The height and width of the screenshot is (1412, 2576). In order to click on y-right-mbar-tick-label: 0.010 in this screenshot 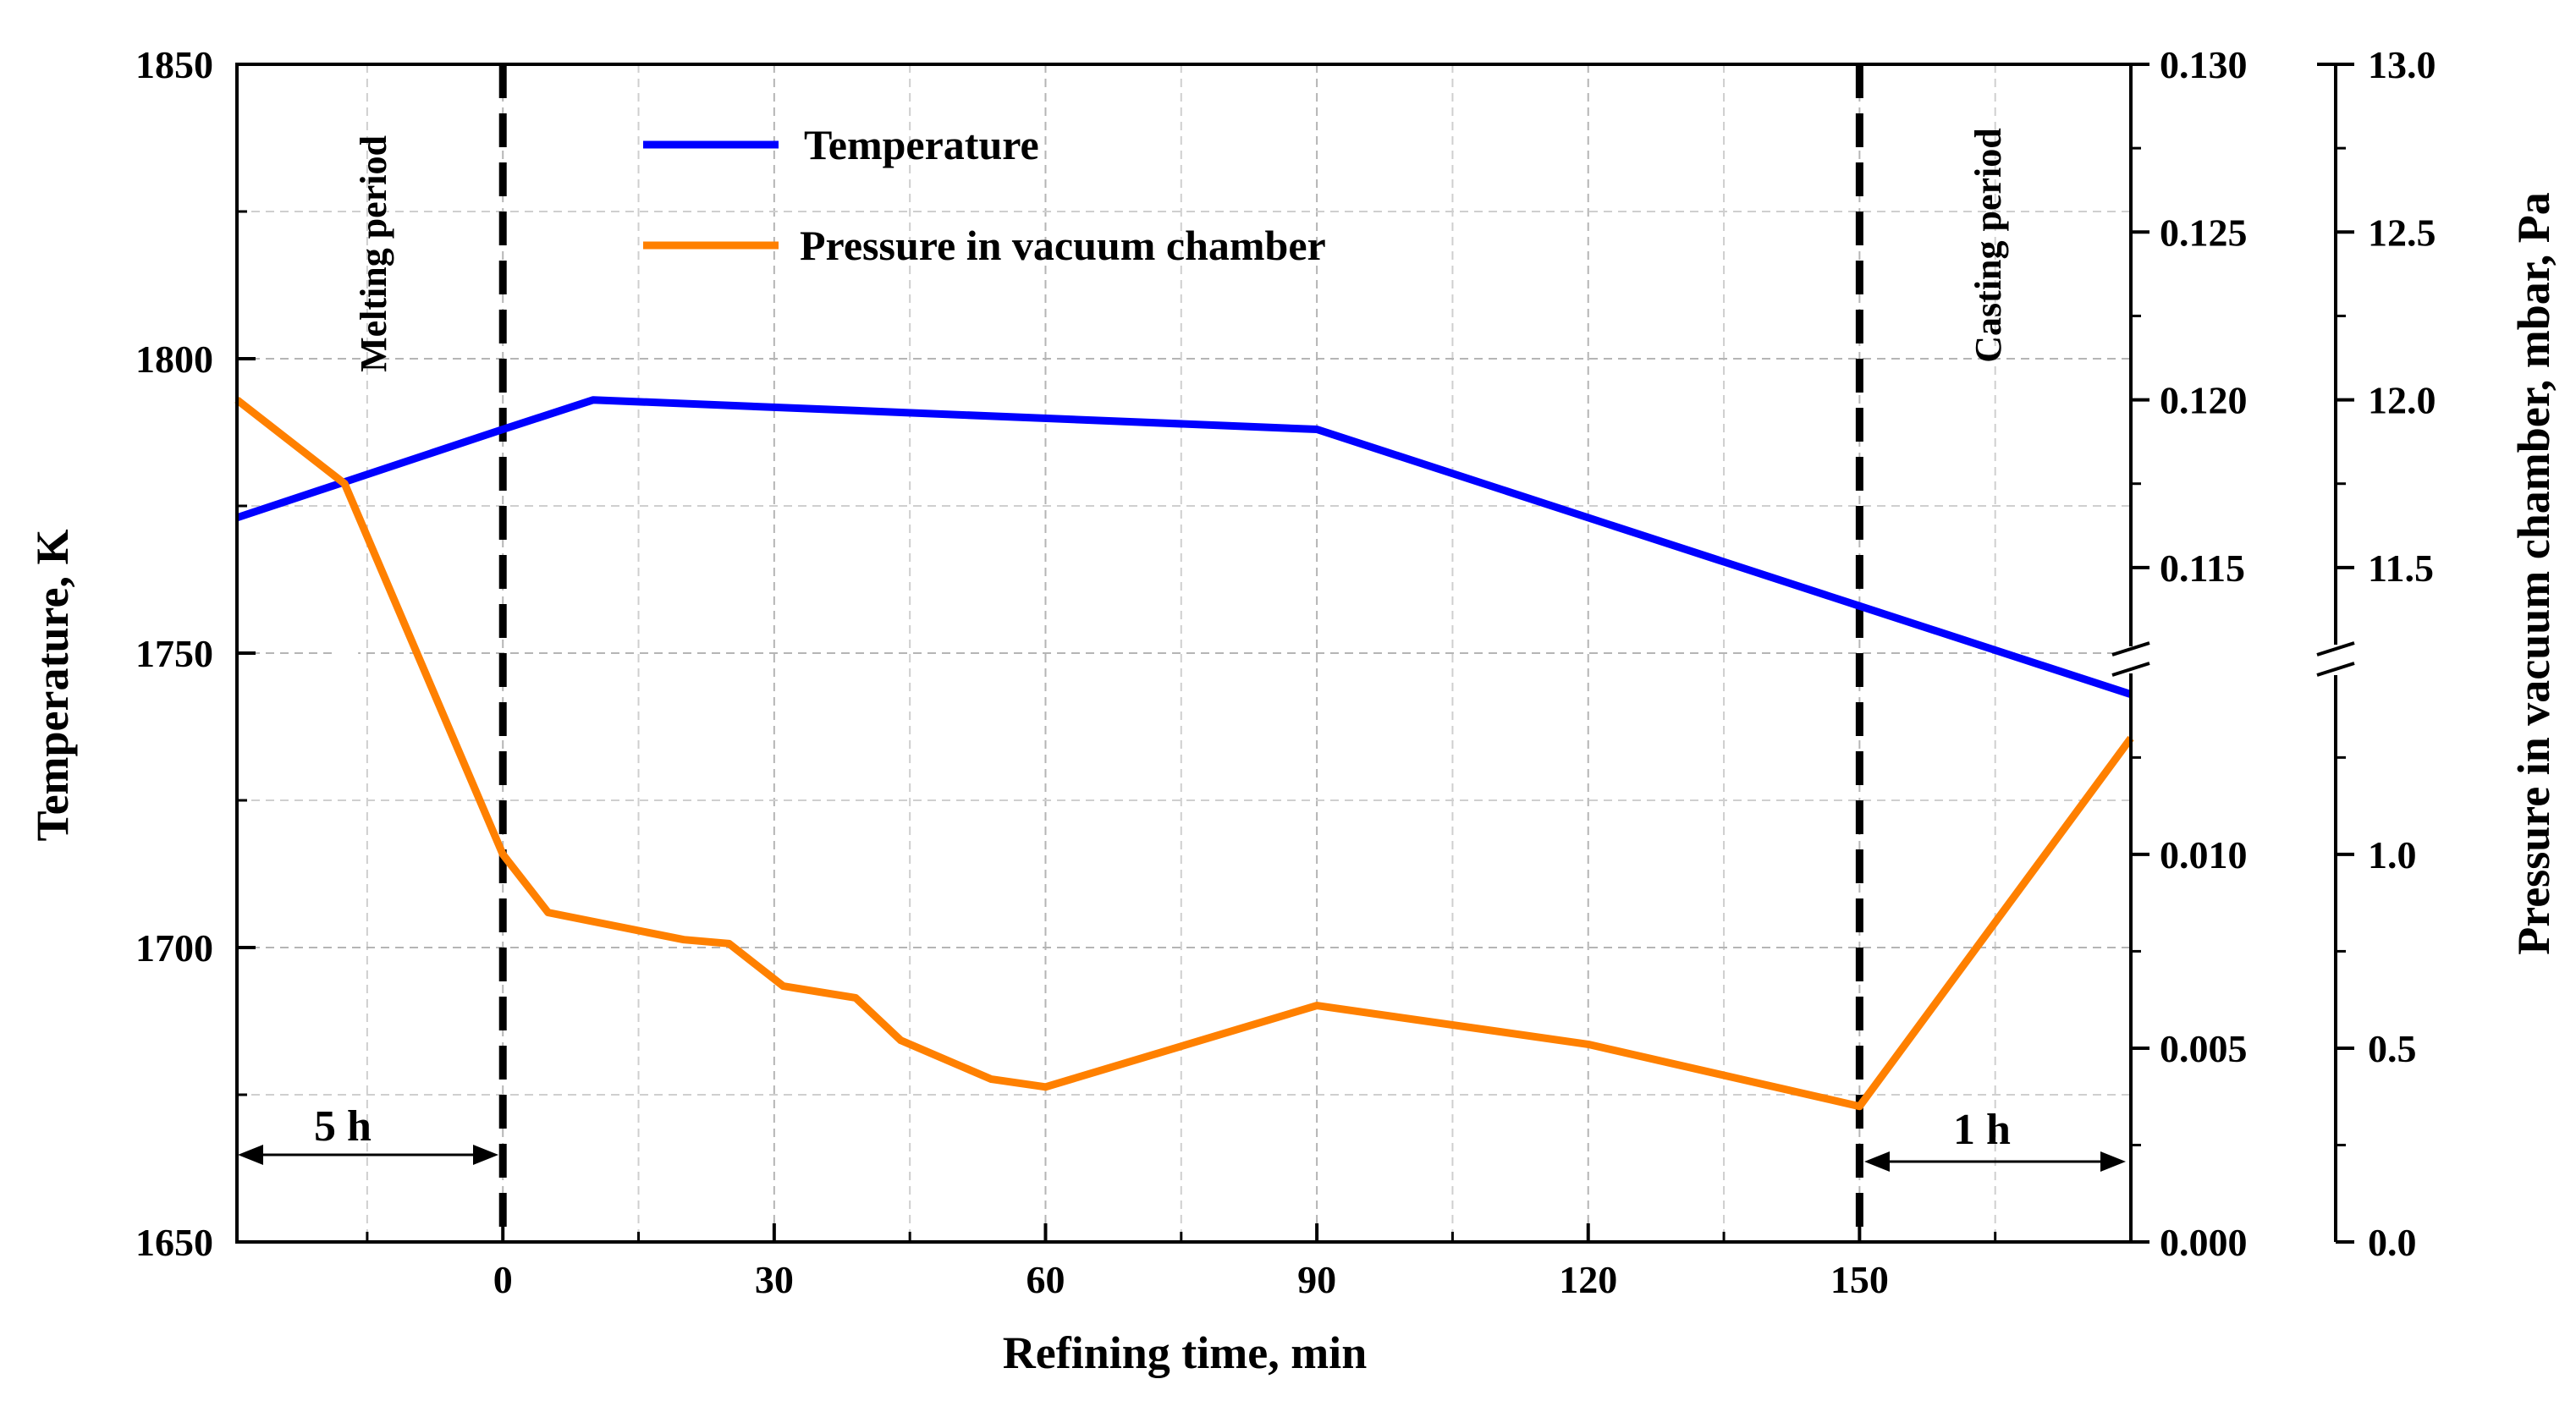, I will do `click(2204, 854)`.